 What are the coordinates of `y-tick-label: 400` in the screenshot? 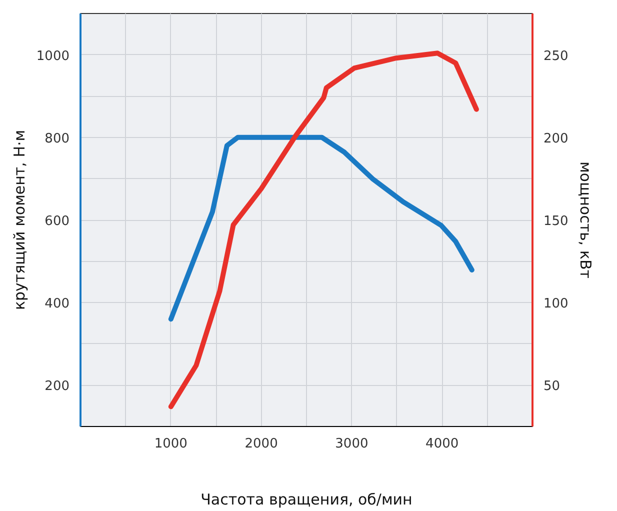 It's located at (57, 304).